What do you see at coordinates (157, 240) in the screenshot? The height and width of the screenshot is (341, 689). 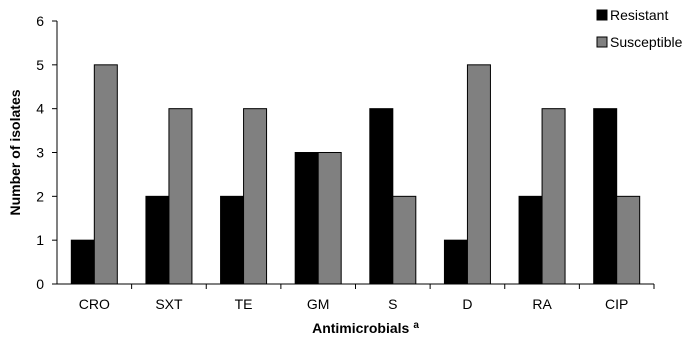 I see `bar-resistant-sxt` at bounding box center [157, 240].